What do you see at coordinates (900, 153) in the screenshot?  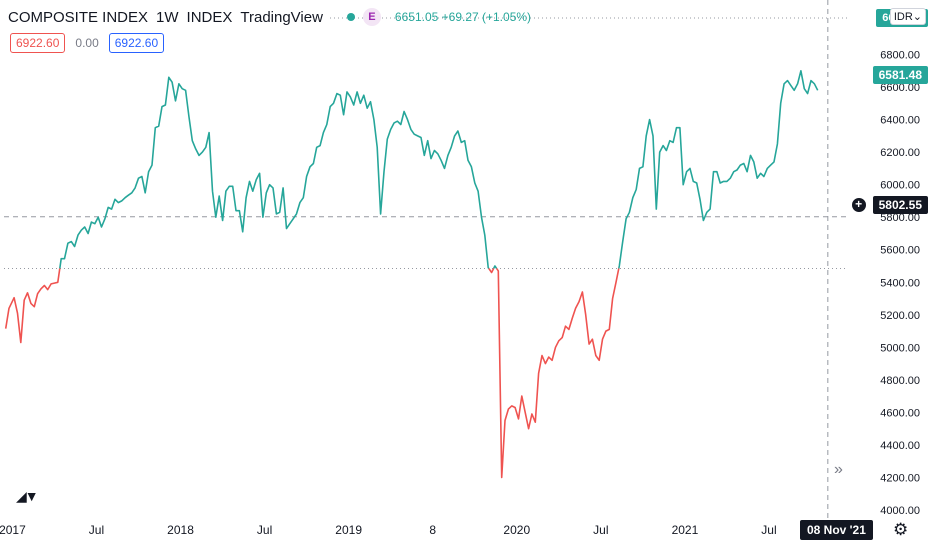 I see `price-axis-label-4: 6200.00` at bounding box center [900, 153].